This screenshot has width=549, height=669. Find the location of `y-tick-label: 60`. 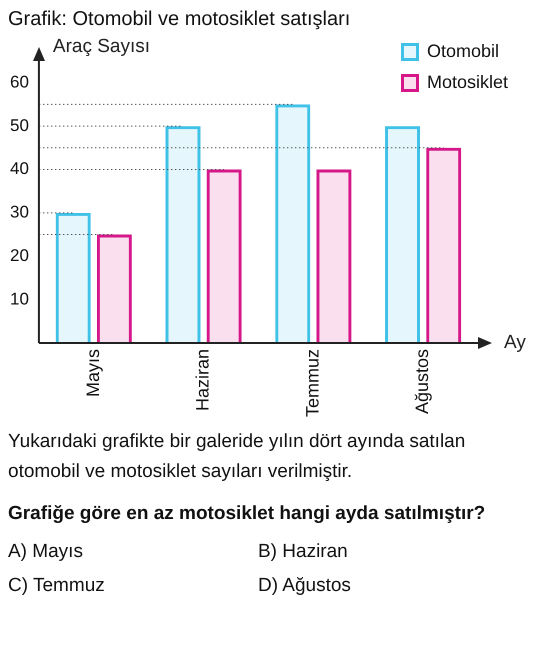

y-tick-label: 60 is located at coordinates (19, 82).